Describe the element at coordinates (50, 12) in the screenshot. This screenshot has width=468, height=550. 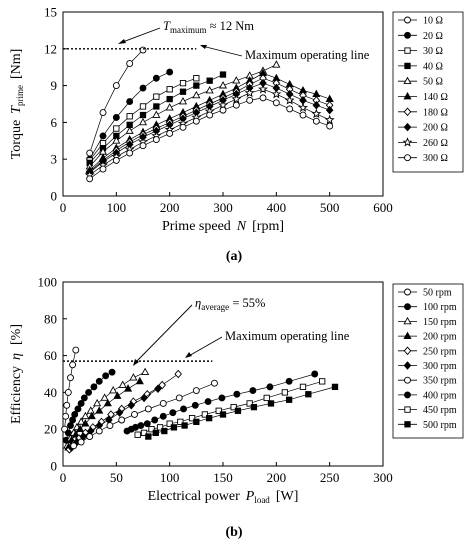
I see `y-tick-label: 15` at that location.